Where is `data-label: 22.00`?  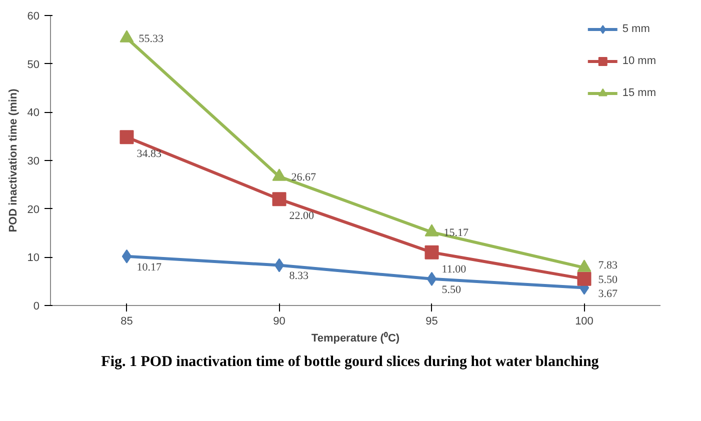
data-label: 22.00 is located at coordinates (301, 216).